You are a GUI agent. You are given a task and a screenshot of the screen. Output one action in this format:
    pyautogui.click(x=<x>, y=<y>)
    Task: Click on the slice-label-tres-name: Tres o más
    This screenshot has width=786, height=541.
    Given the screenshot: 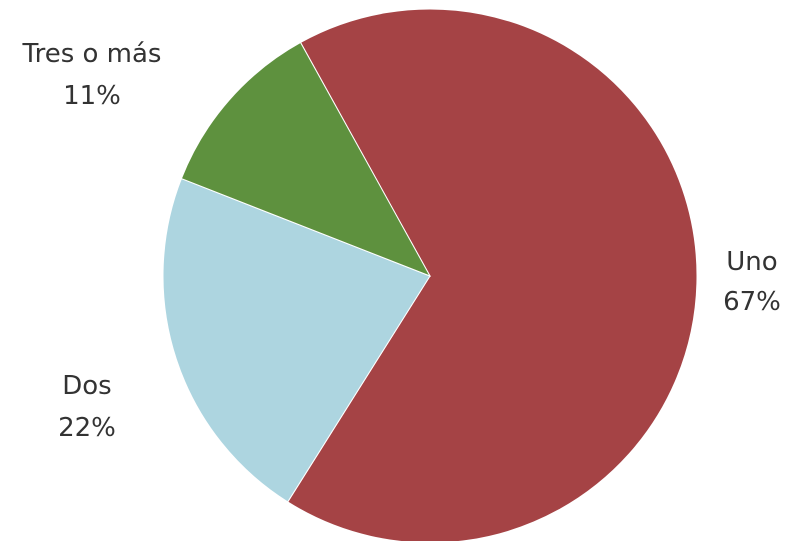 What is the action you would take?
    pyautogui.click(x=92, y=54)
    